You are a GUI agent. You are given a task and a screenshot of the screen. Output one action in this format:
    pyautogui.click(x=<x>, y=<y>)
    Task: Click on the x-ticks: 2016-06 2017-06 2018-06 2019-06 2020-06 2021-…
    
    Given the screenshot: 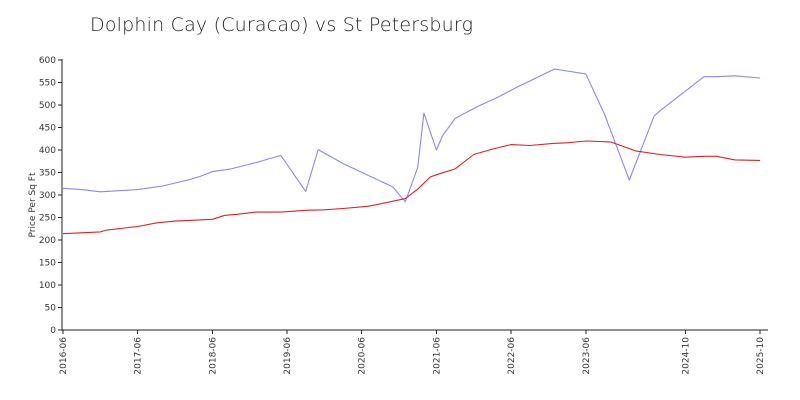 What is the action you would take?
    pyautogui.click(x=412, y=352)
    